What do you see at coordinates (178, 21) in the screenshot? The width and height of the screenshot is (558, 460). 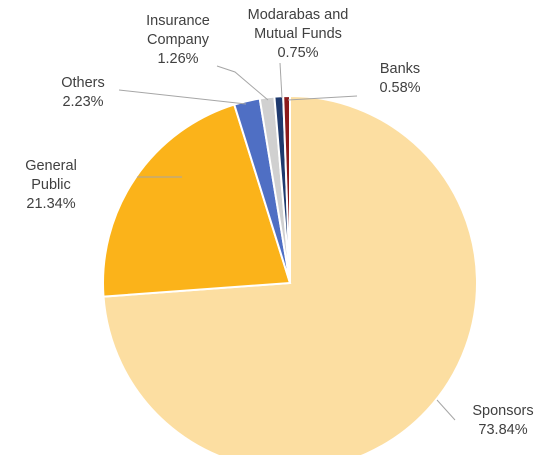 I see `slice-name-label: Insurance` at bounding box center [178, 21].